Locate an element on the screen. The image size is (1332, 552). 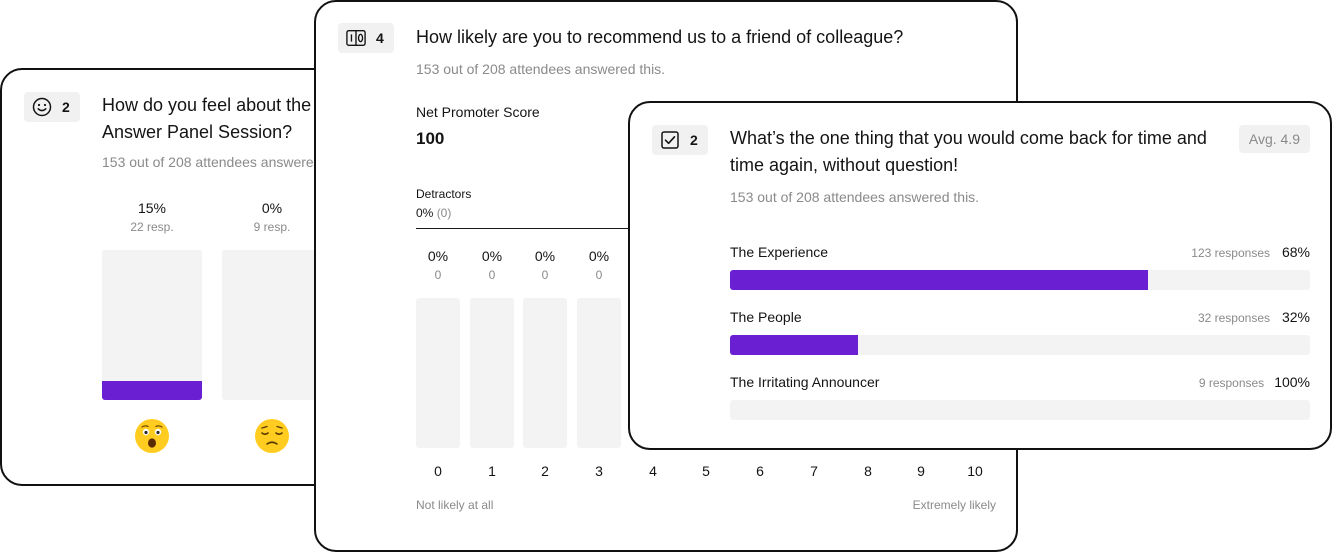
option-responses: 9 responses is located at coordinates (1231, 383).